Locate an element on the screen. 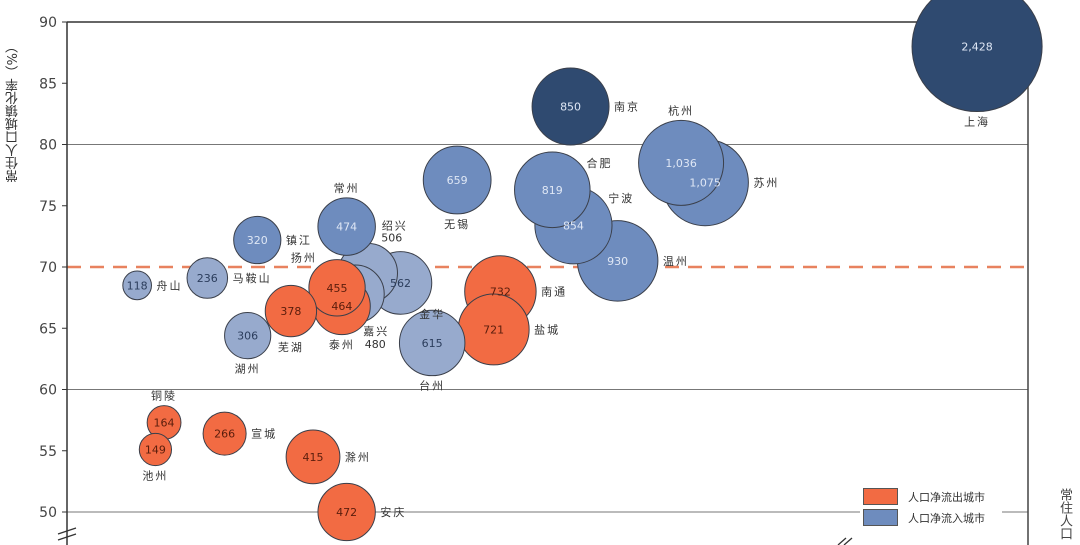 The image size is (1080, 545). city-label: 池州 is located at coordinates (155, 476).